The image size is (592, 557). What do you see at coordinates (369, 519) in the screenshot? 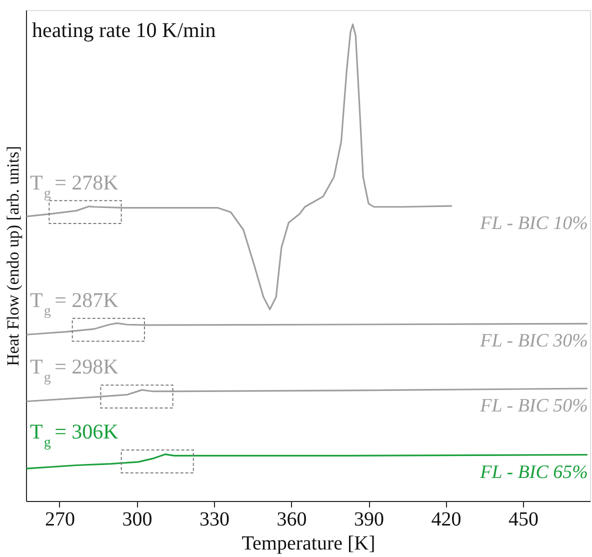
I see `x-tick-label: 390` at bounding box center [369, 519].